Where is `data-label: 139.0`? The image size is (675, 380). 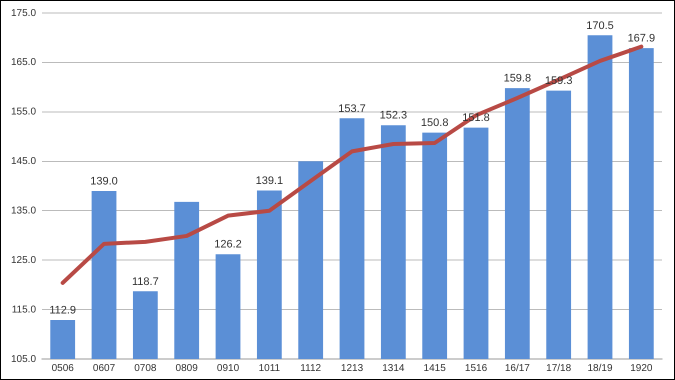
data-label: 139.0 is located at coordinates (104, 181).